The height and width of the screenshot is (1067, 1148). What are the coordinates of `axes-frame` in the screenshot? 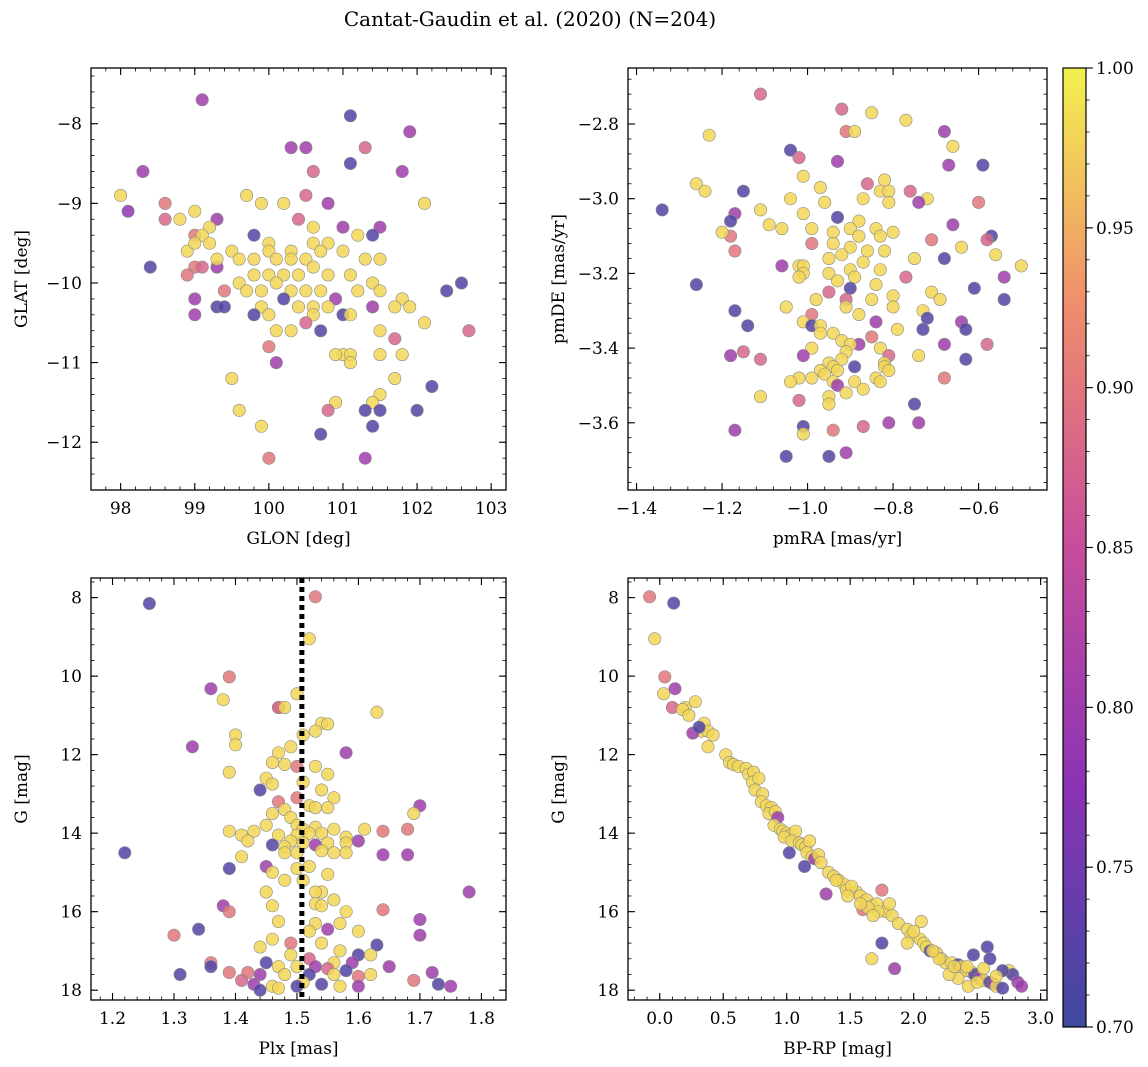 It's located at (837, 789).